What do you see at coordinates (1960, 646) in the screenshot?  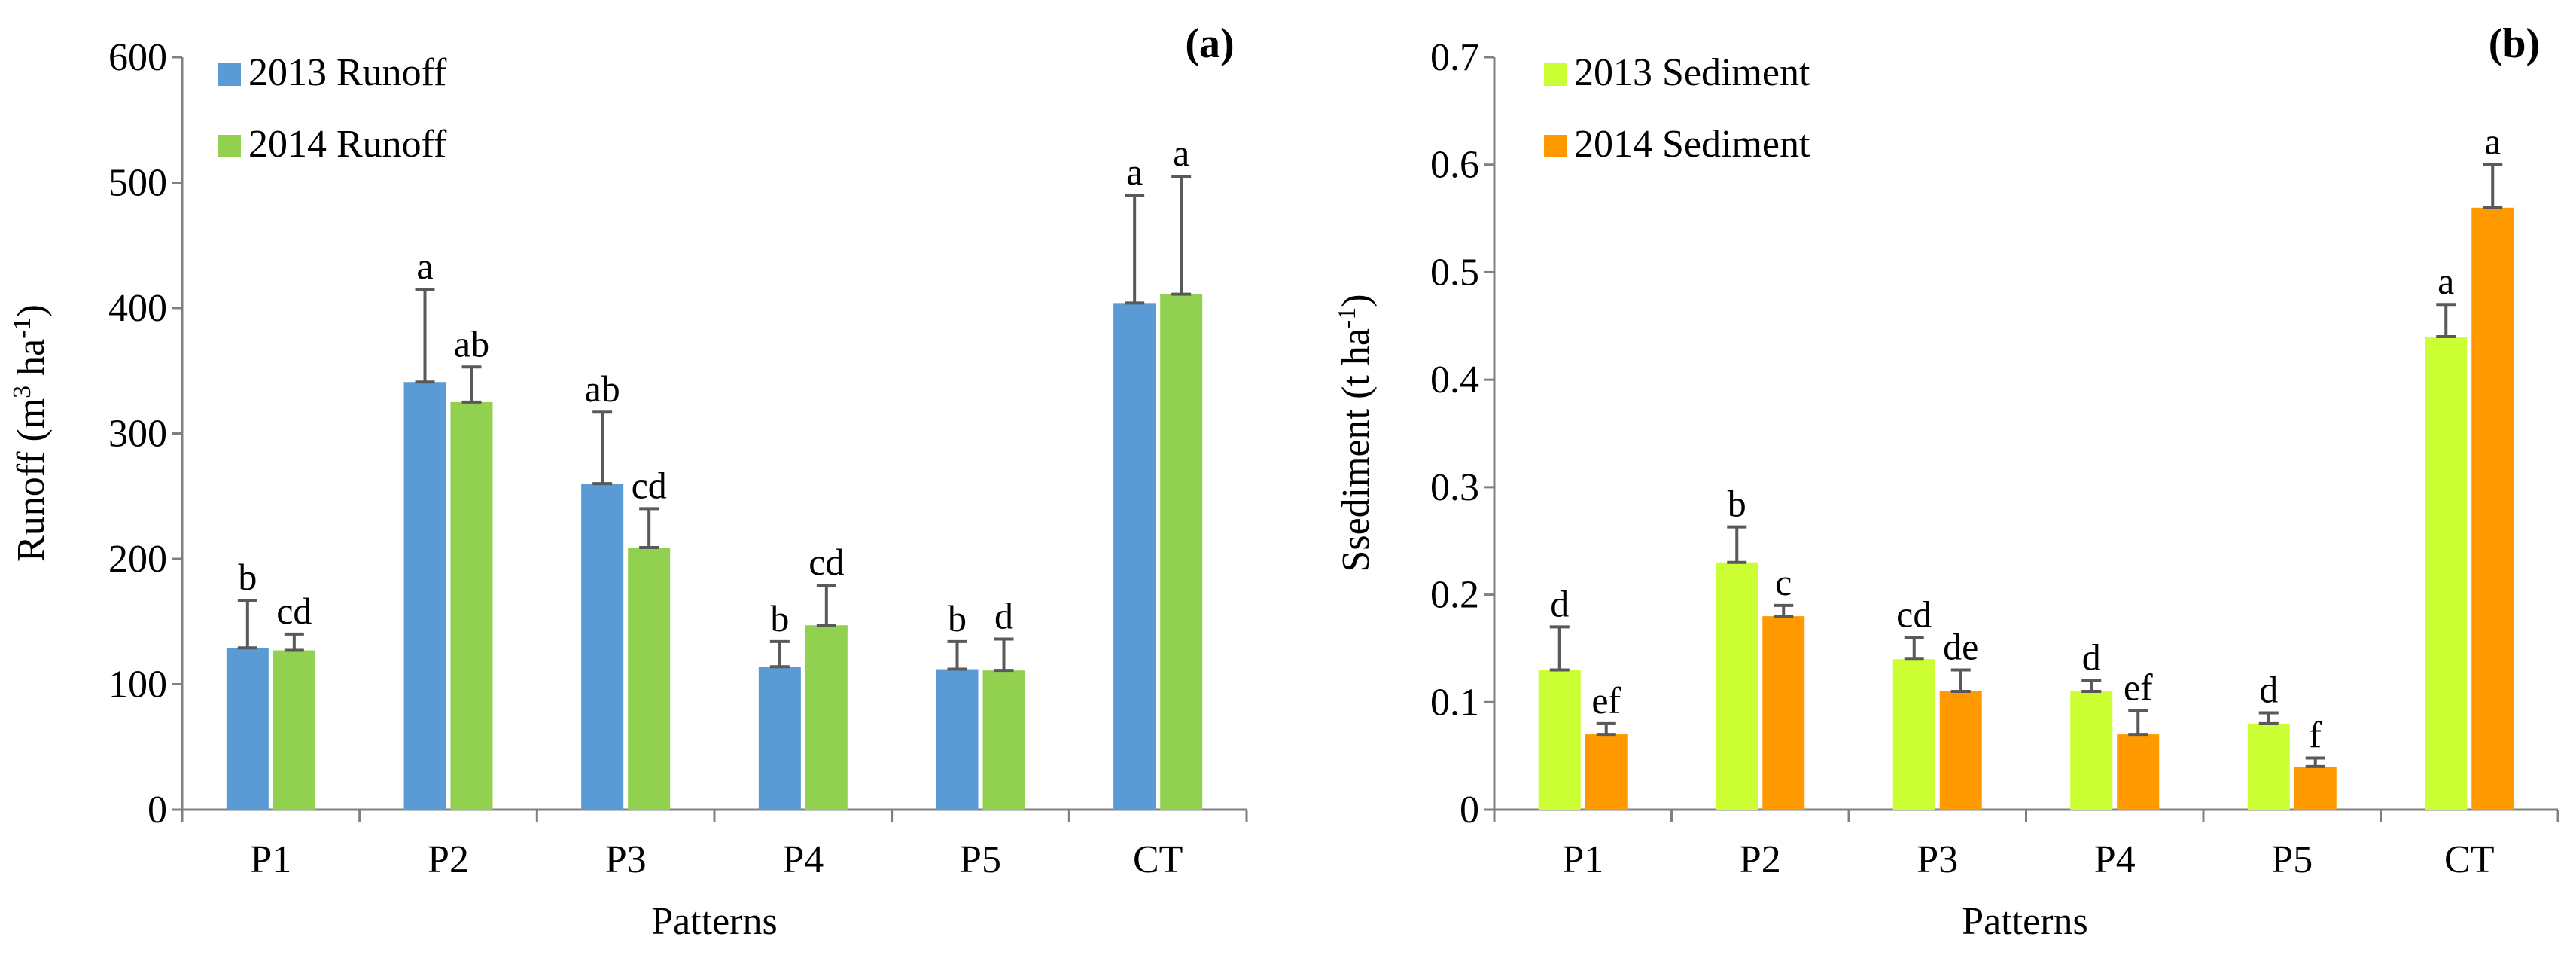 I see `significance-letter: de` at bounding box center [1960, 646].